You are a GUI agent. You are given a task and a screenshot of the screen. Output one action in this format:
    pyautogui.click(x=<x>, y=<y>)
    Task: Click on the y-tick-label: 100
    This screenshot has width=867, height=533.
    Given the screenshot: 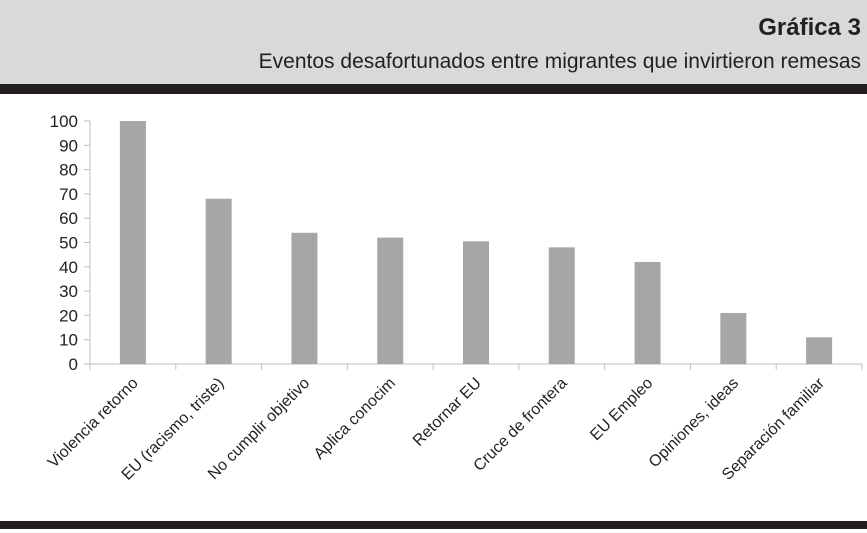 What is the action you would take?
    pyautogui.click(x=64, y=121)
    